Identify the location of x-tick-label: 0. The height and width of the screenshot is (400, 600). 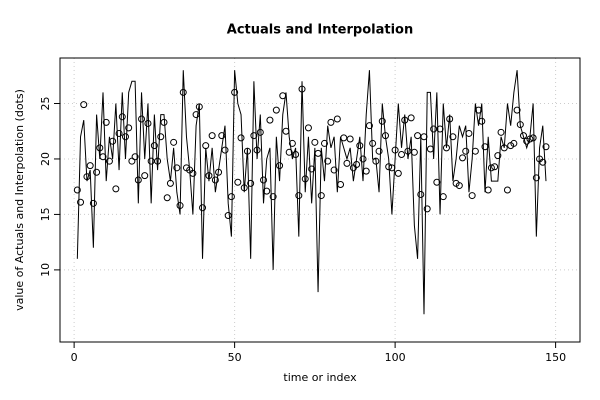
(74, 357).